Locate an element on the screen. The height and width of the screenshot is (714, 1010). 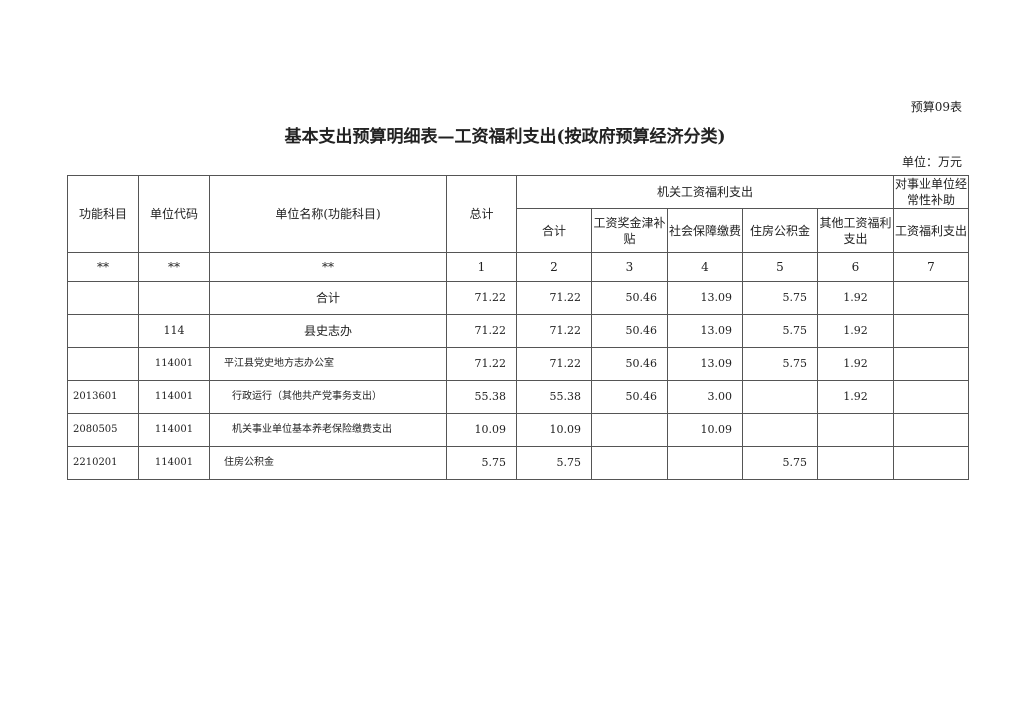
func-subject-cell: 2210201 is located at coordinates (103, 463).